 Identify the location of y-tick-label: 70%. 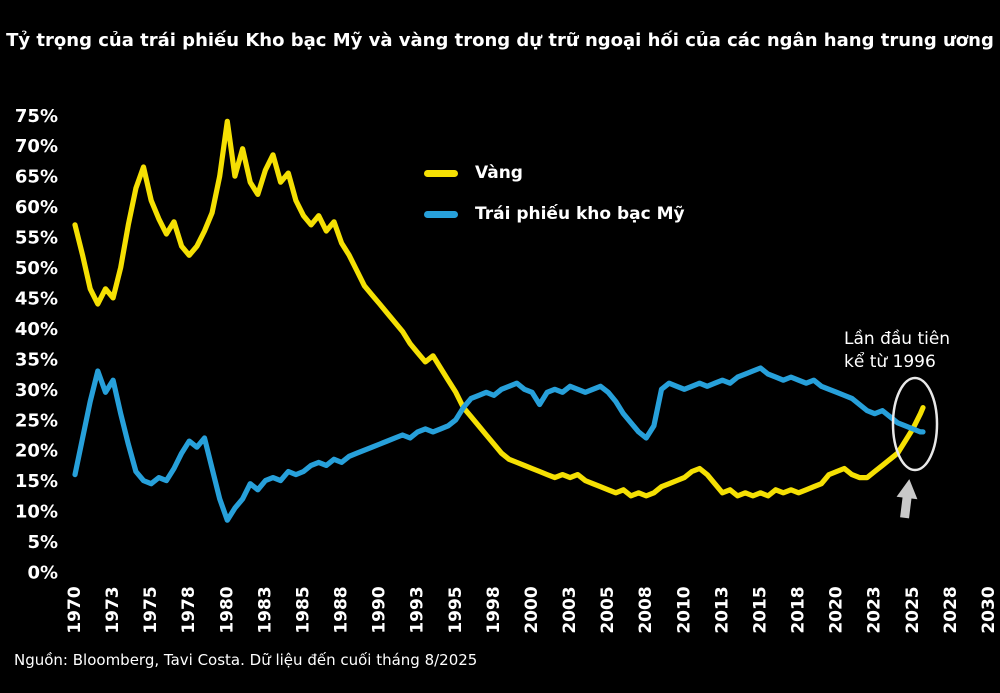
(36, 146).